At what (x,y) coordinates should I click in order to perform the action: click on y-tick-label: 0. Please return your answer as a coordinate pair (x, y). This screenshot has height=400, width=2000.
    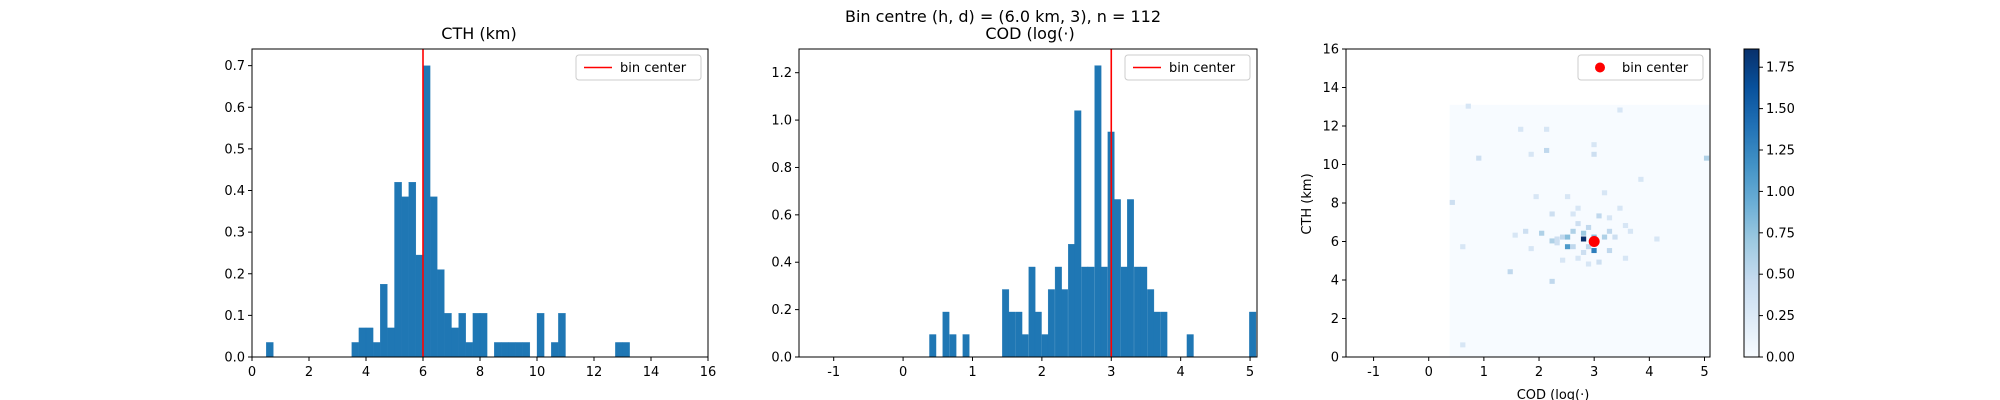
    Looking at the image, I should click on (1335, 358).